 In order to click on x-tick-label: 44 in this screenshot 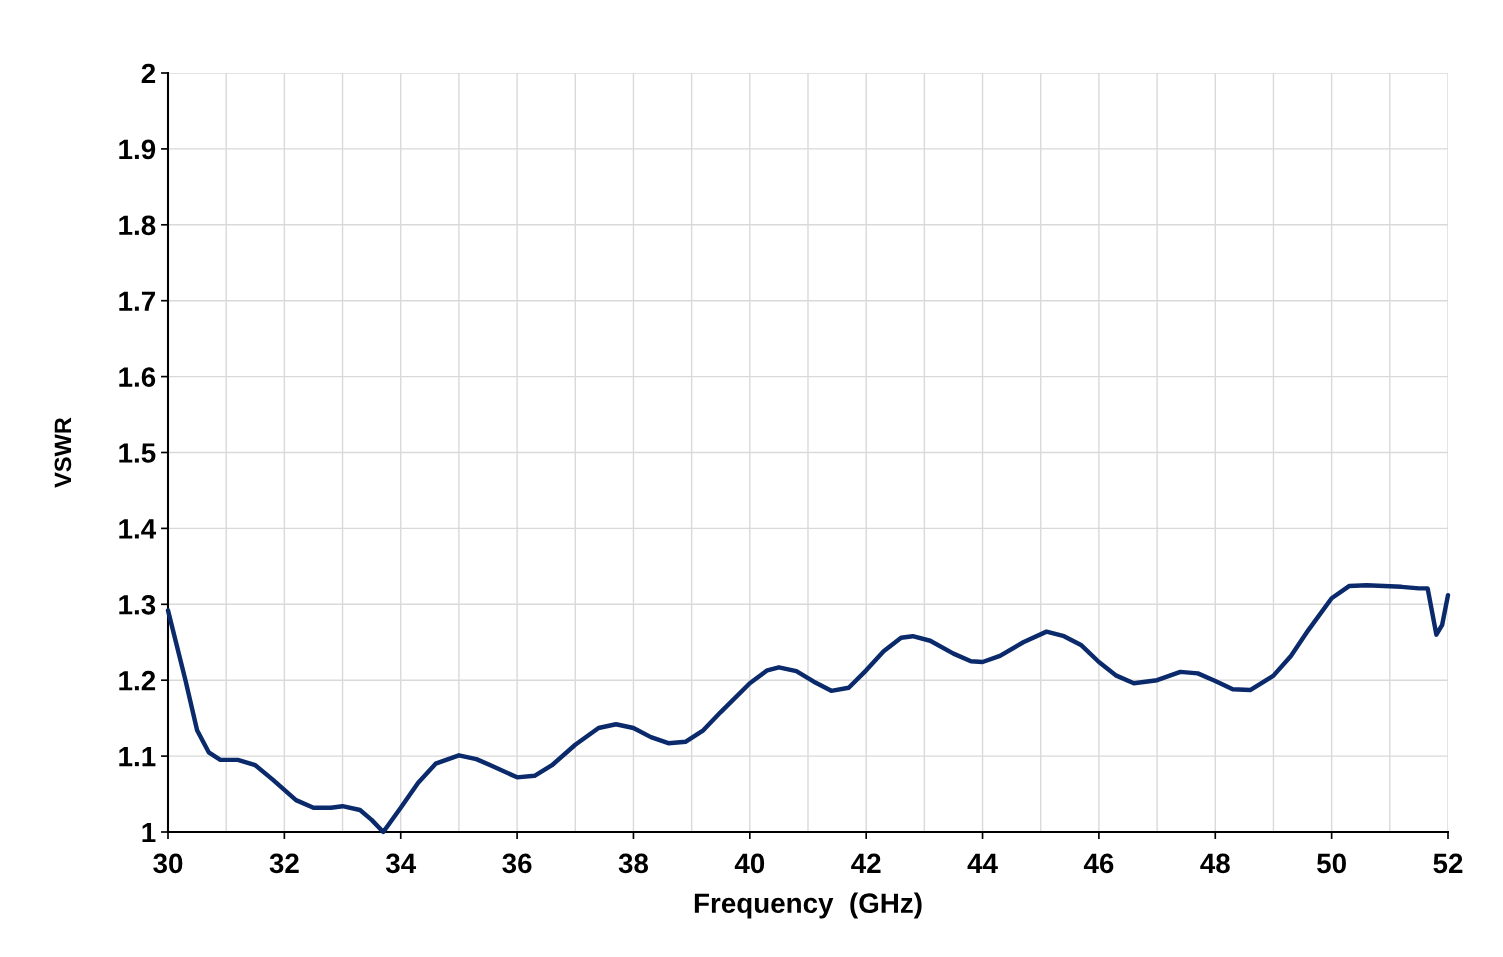, I will do `click(982, 863)`.